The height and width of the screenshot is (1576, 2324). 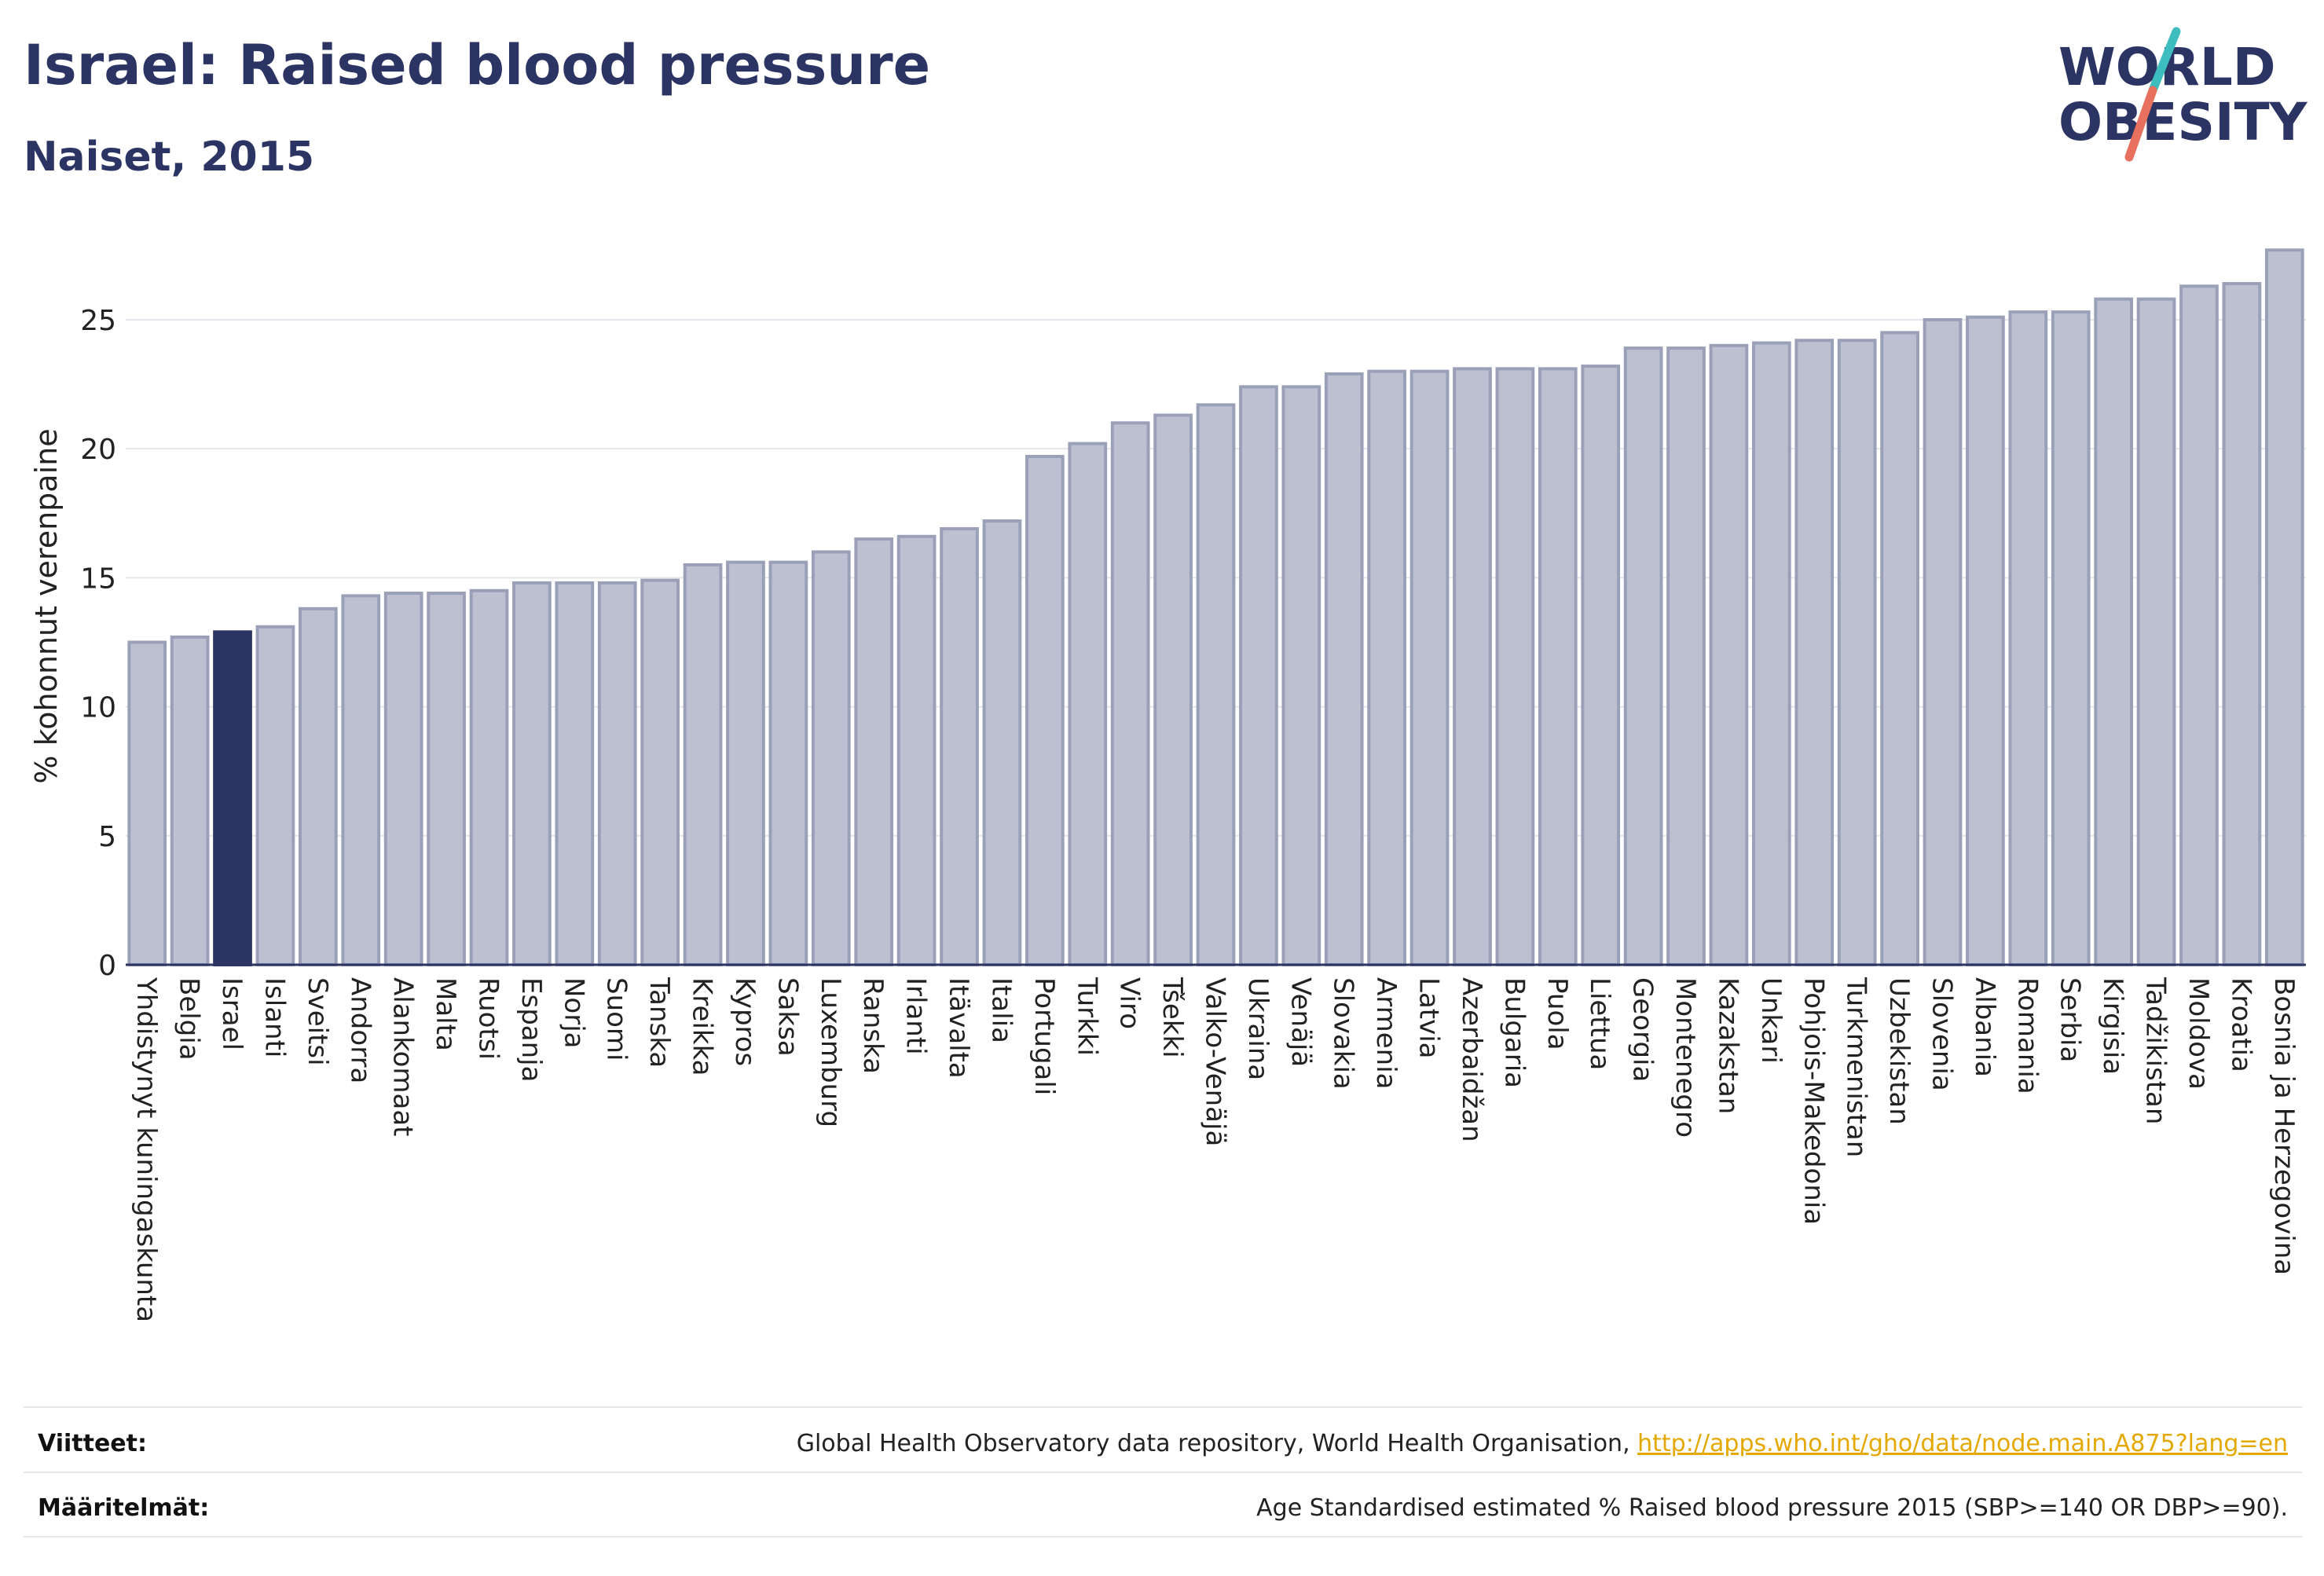 I want to click on x-tick-label: Albania, so click(x=1984, y=1027).